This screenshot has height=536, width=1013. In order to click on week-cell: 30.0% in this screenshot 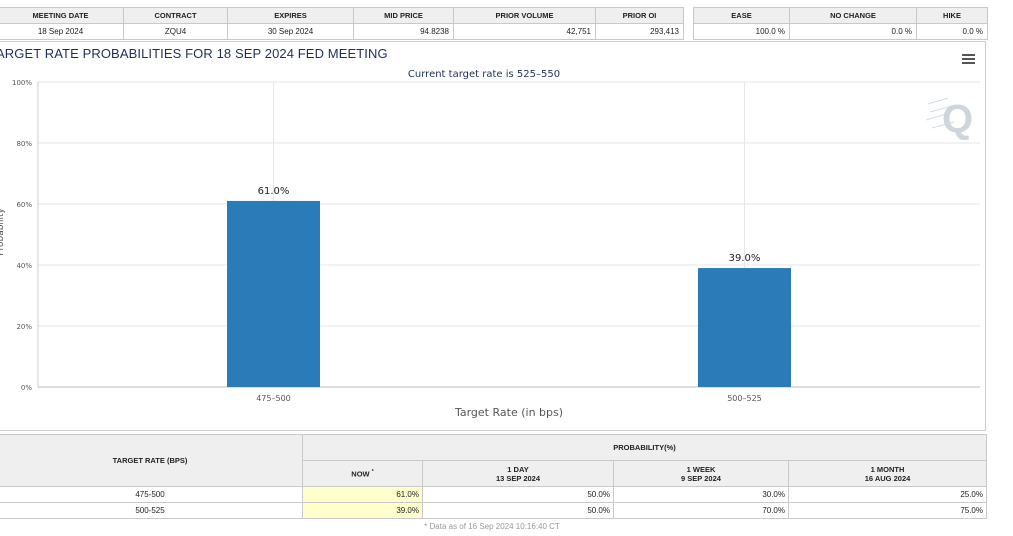, I will do `click(701, 494)`.